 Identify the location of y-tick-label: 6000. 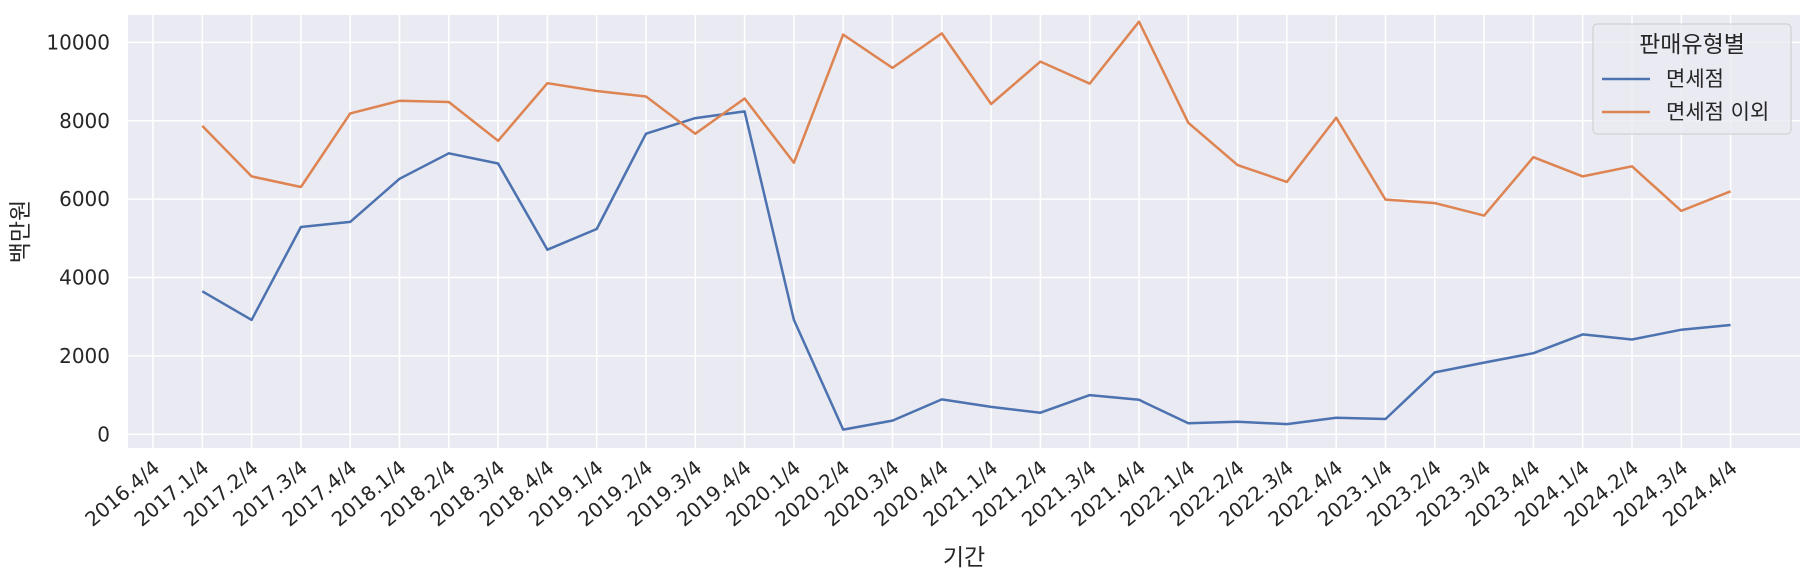
(84, 199).